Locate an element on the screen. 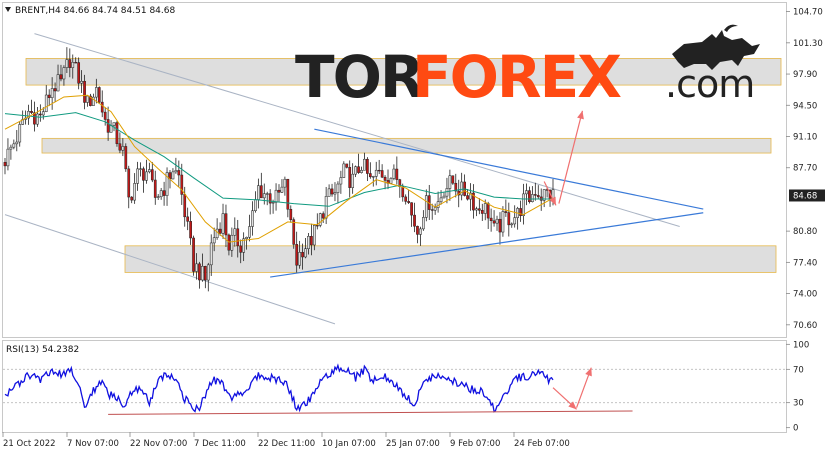 The image size is (830, 459). price-tick-label: 94.50 is located at coordinates (805, 106).